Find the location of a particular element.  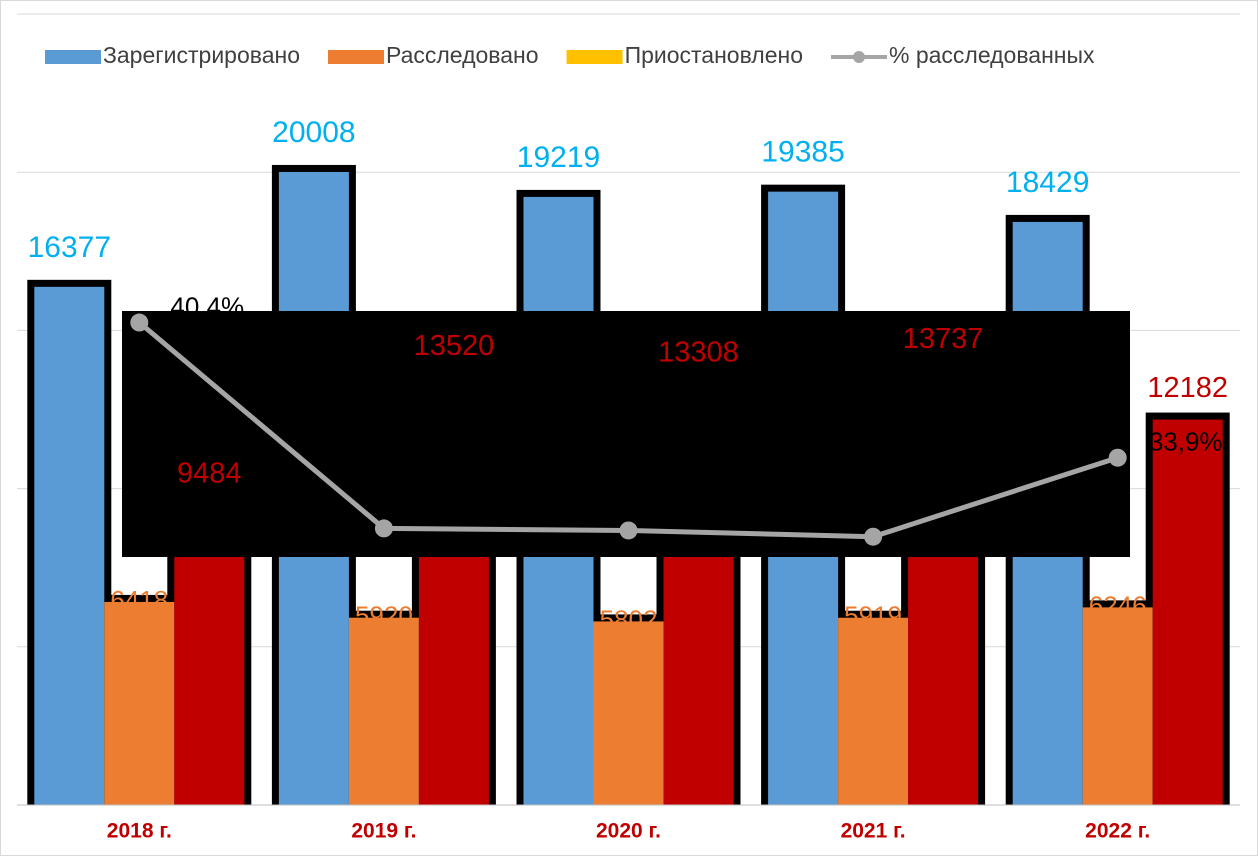

bar-value-label: 5920 is located at coordinates (384, 616).